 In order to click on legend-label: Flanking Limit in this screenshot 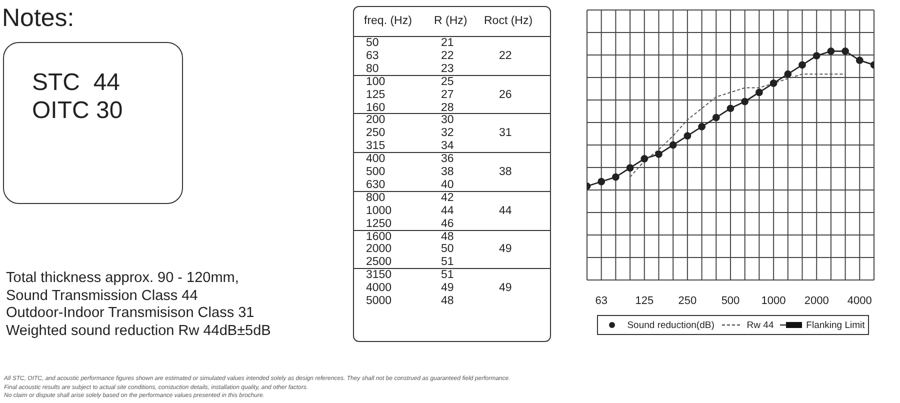, I will do `click(835, 325)`.